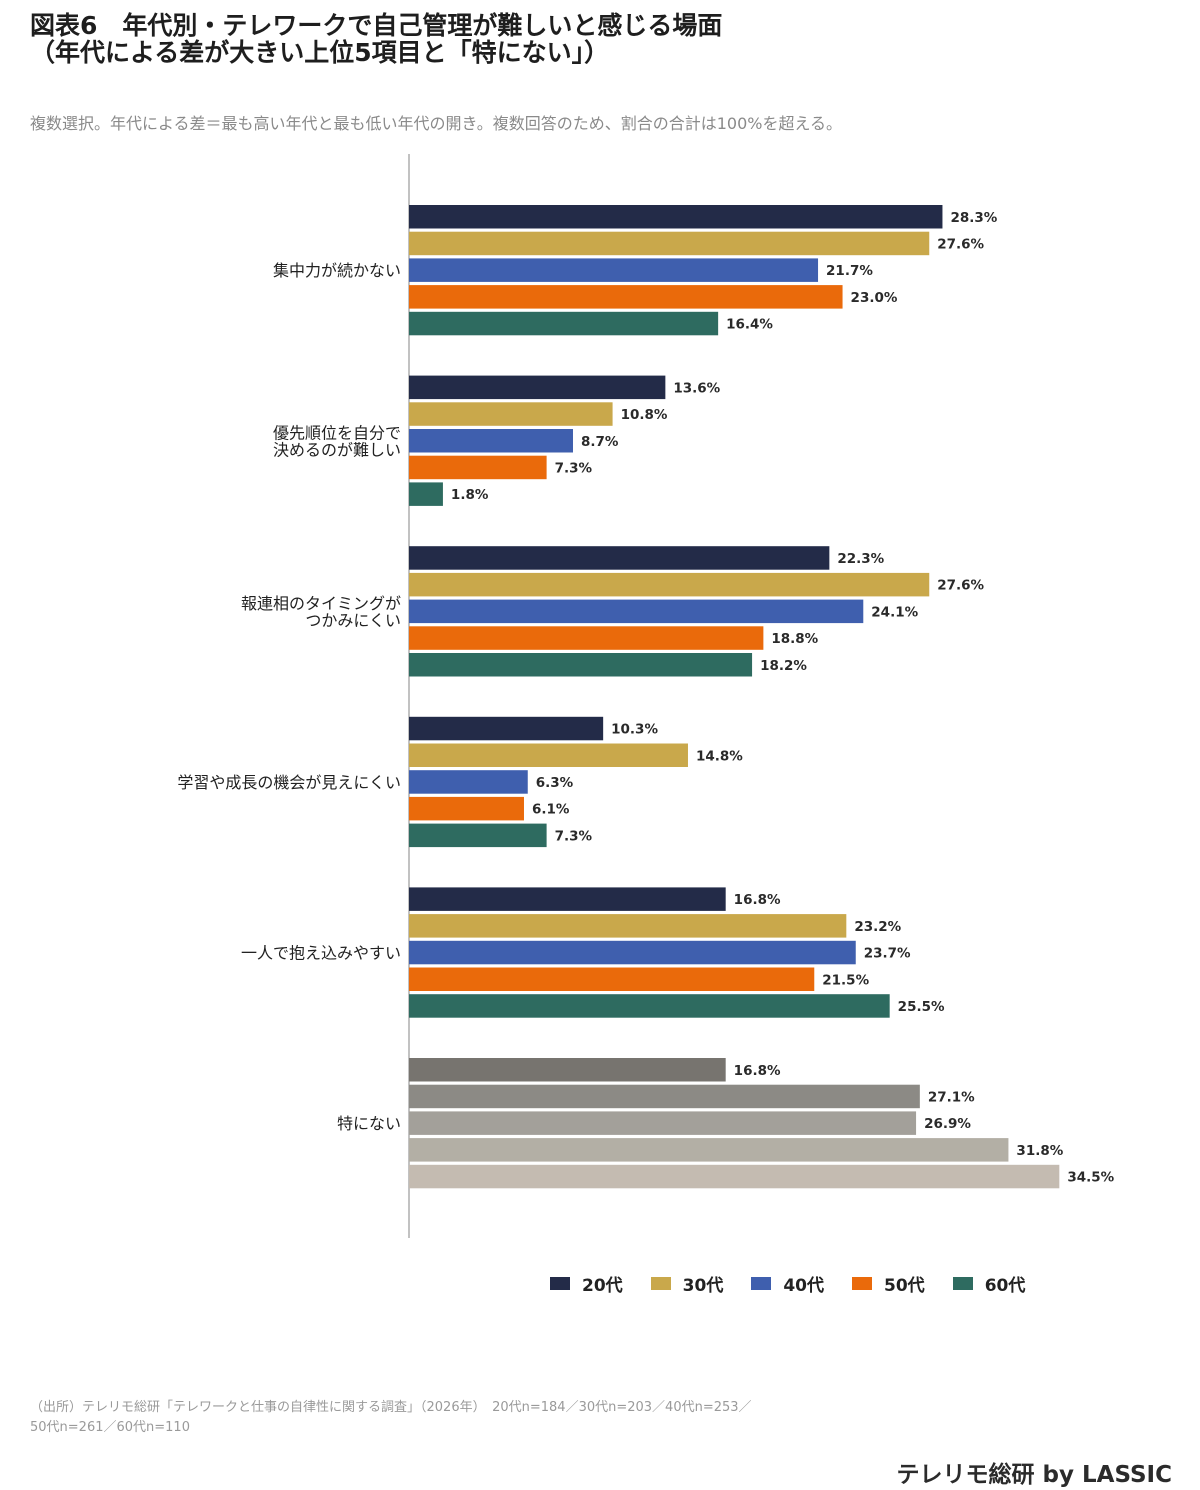 The width and height of the screenshot is (1200, 1490). I want to click on bar-60代-cat5, so click(649, 1006).